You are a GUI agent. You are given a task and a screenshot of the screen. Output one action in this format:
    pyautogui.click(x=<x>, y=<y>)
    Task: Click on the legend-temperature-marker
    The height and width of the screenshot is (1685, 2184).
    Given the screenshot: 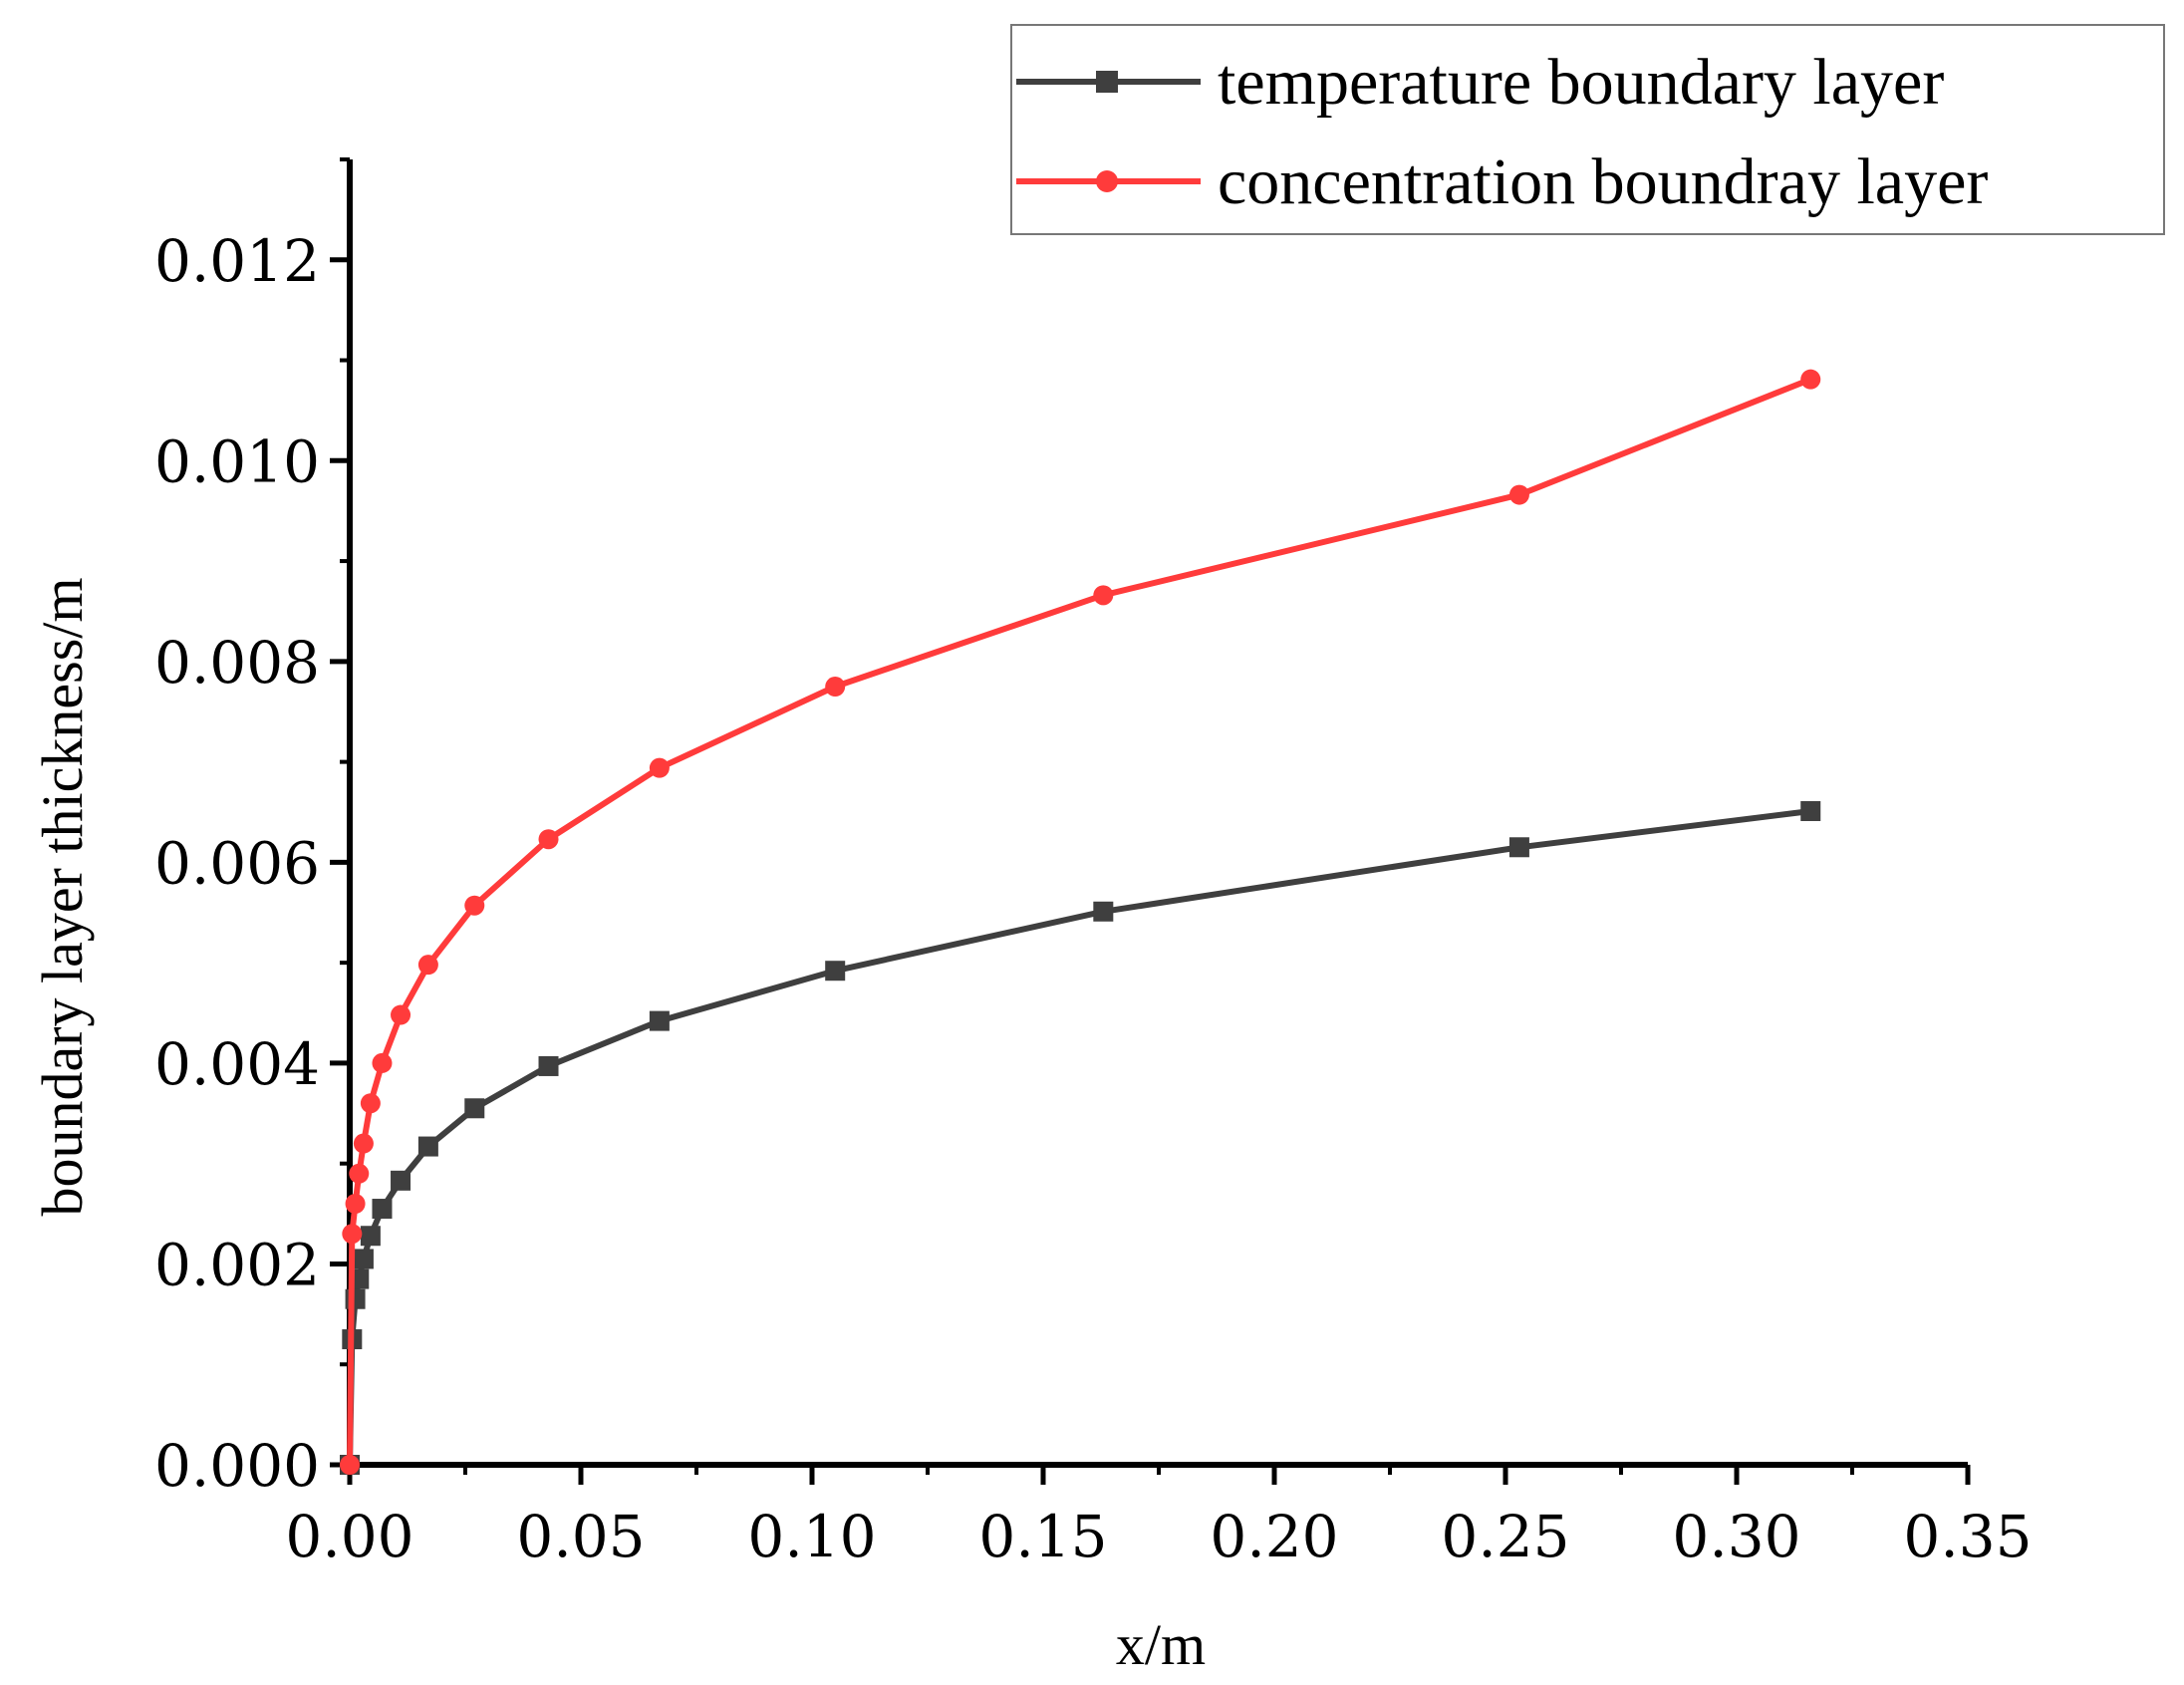 What is the action you would take?
    pyautogui.click(x=1107, y=82)
    